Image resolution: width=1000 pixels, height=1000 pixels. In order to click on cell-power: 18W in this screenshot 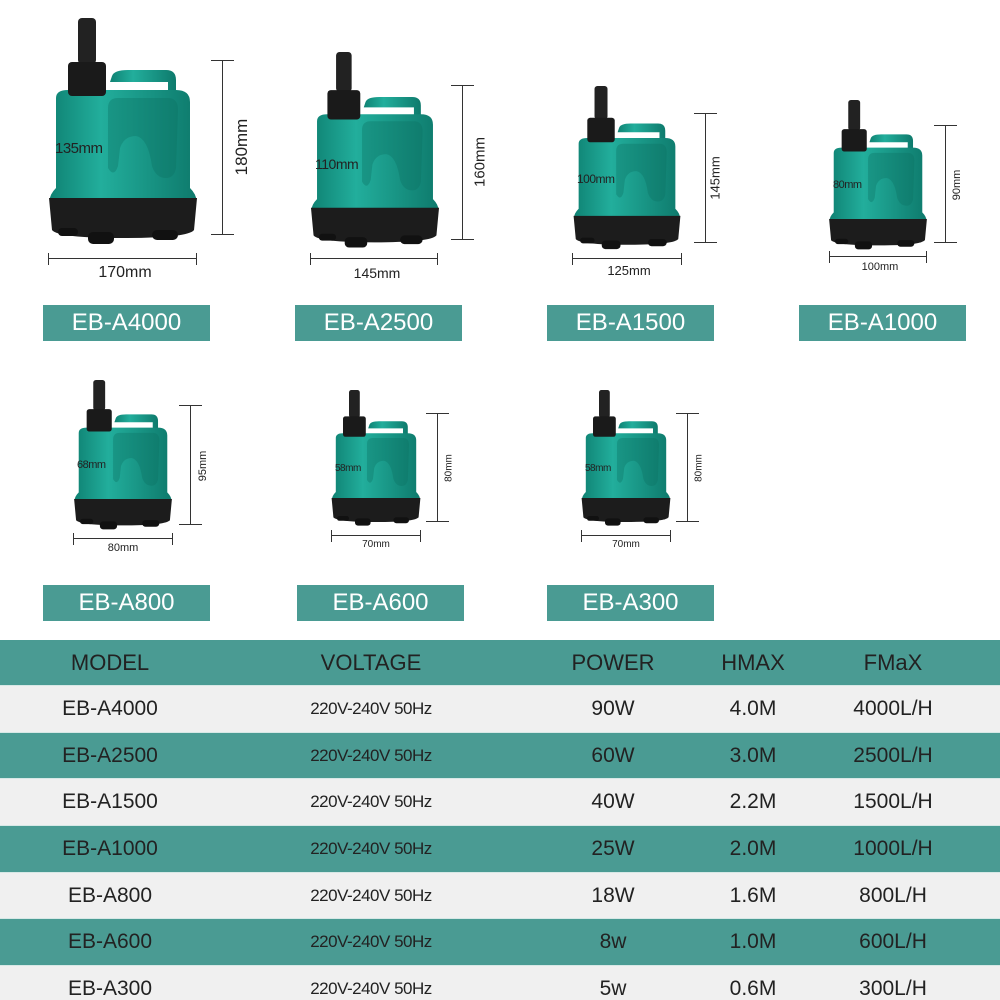, I will do `click(613, 895)`.